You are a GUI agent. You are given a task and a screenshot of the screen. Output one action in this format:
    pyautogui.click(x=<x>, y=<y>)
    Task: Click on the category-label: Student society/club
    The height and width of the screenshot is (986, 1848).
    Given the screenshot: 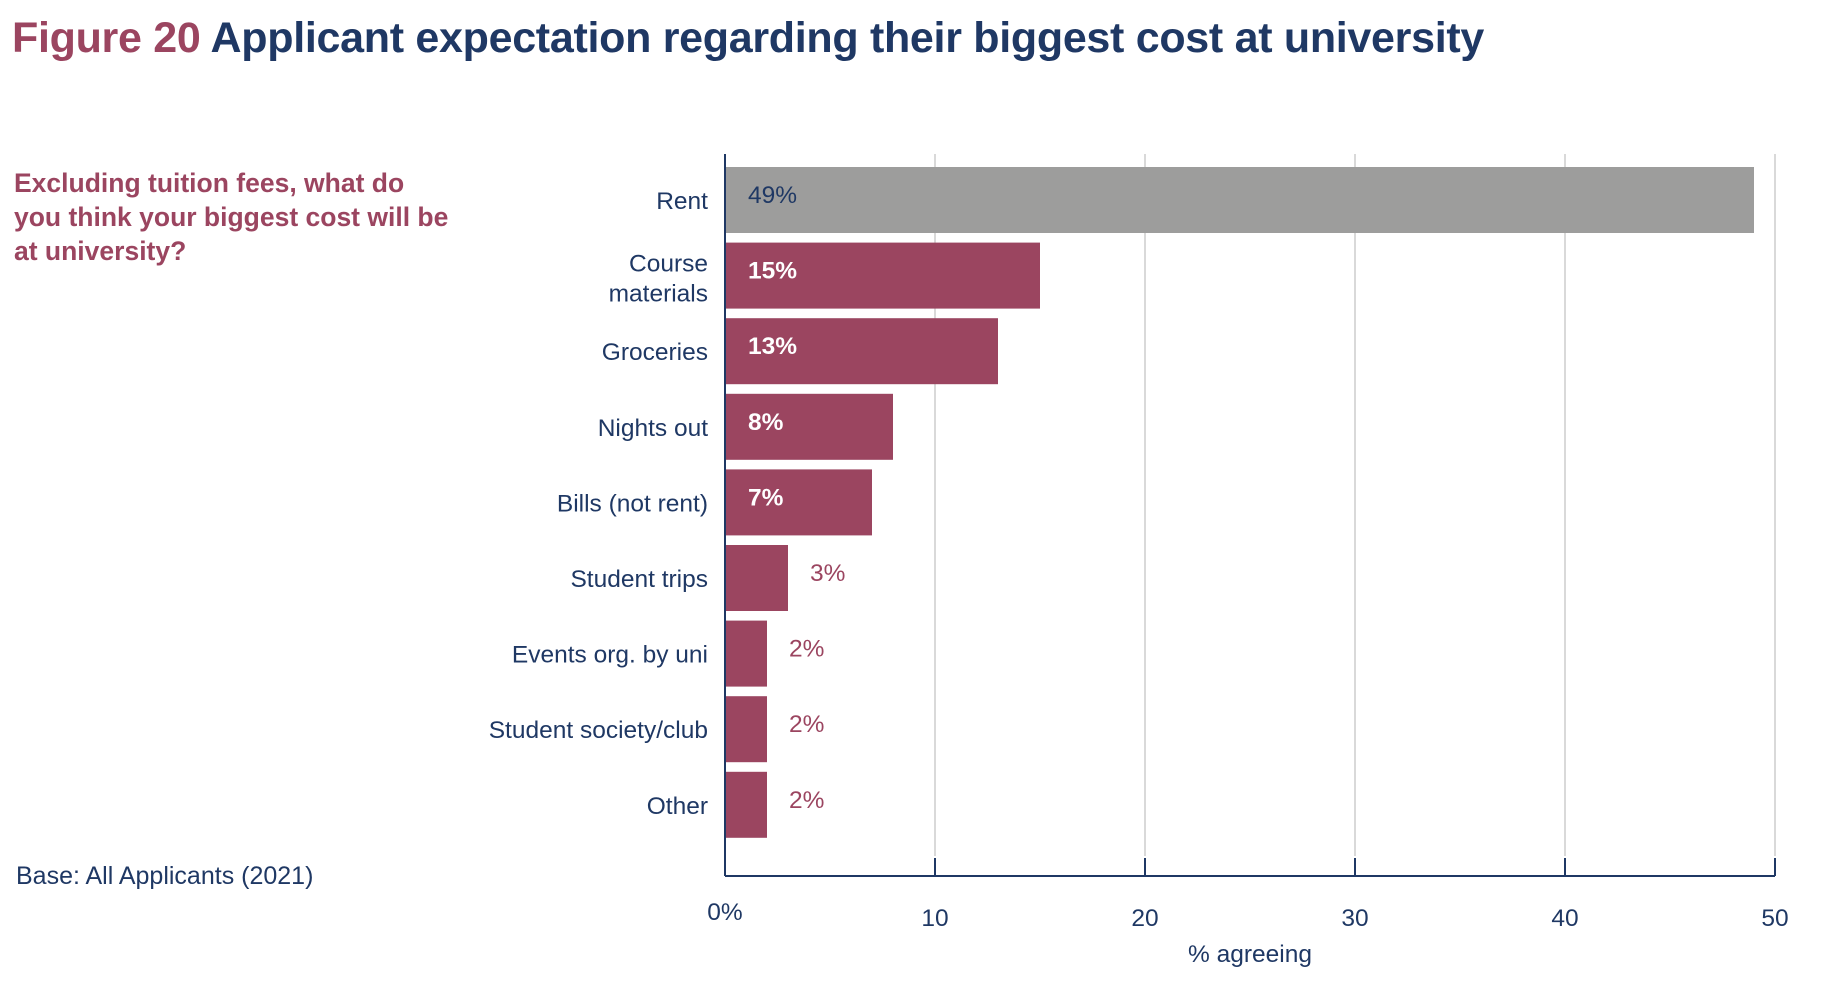 What is the action you would take?
    pyautogui.click(x=598, y=730)
    